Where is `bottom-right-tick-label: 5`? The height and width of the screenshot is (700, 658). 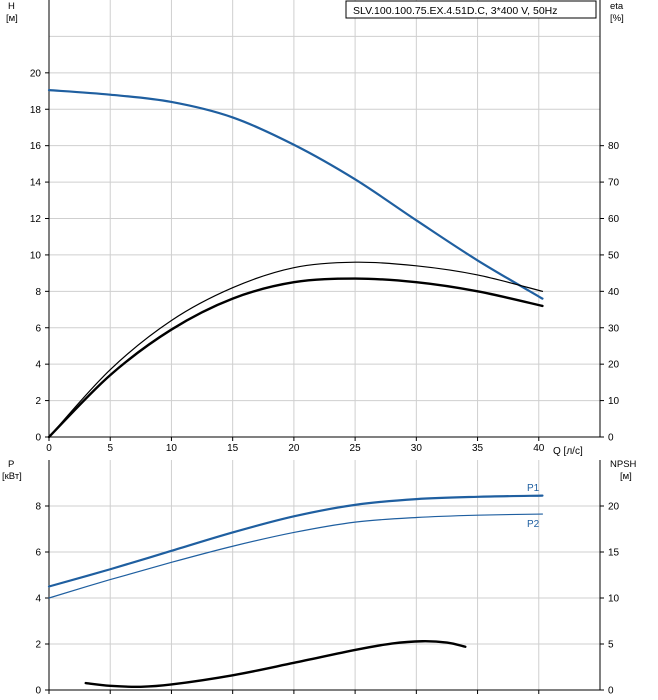 bottom-right-tick-label: 5 is located at coordinates (611, 645).